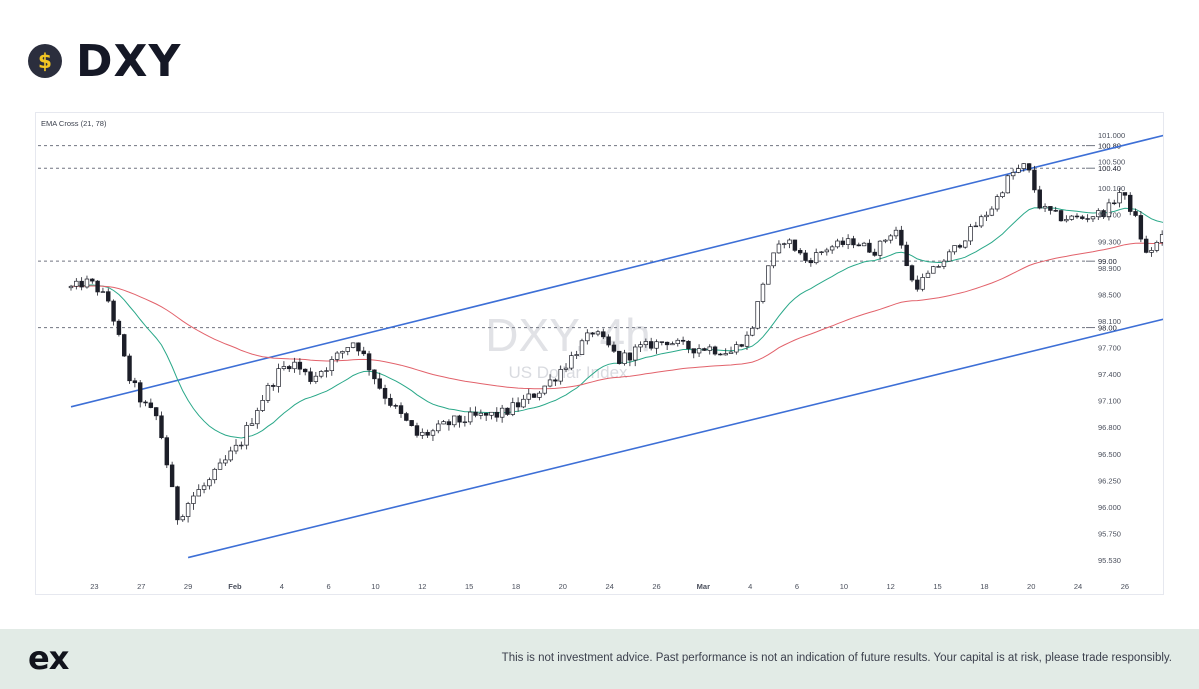 Image resolution: width=1199 pixels, height=689 pixels. Describe the element at coordinates (375, 586) in the screenshot. I see `x-tick-label: 10` at that location.